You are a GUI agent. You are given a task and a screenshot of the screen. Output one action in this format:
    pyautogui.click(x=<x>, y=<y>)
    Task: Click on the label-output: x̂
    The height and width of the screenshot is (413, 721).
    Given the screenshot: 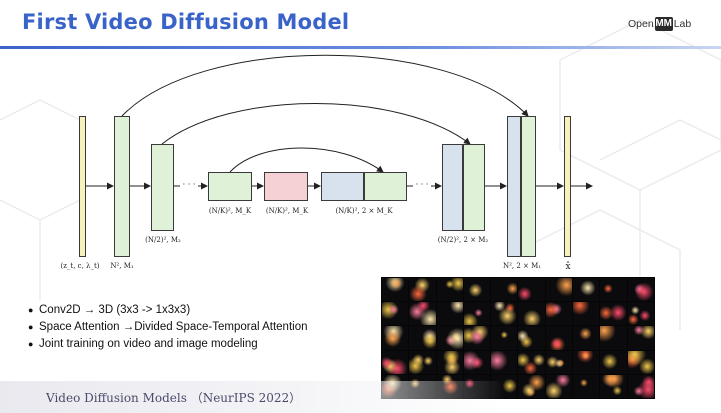 What is the action you would take?
    pyautogui.click(x=568, y=267)
    